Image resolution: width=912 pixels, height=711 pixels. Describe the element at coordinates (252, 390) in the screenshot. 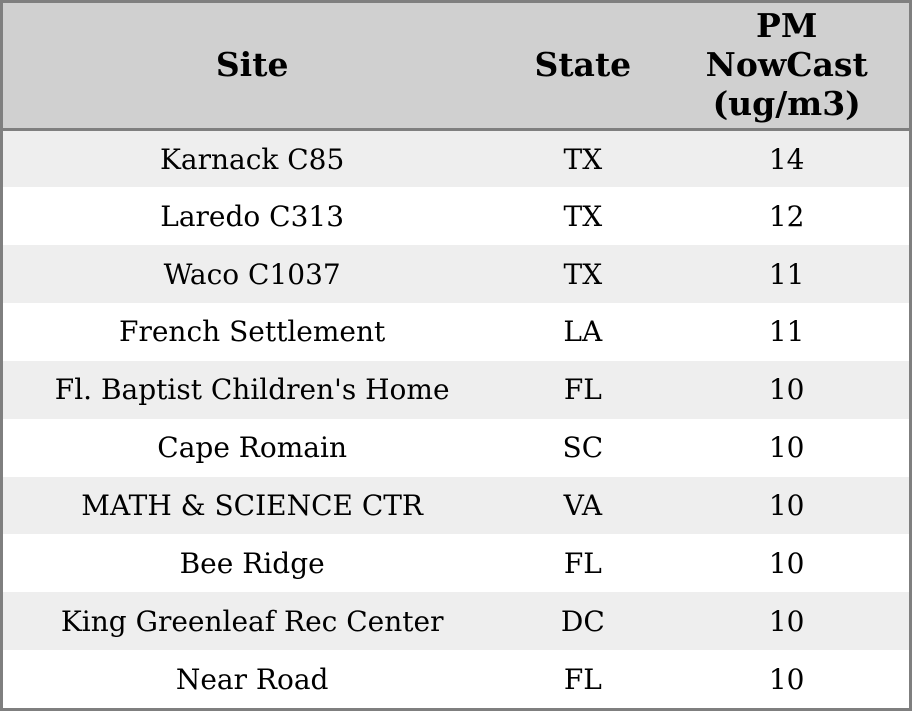

I see `site-cell: Fl. Baptist Children's Home` at that location.